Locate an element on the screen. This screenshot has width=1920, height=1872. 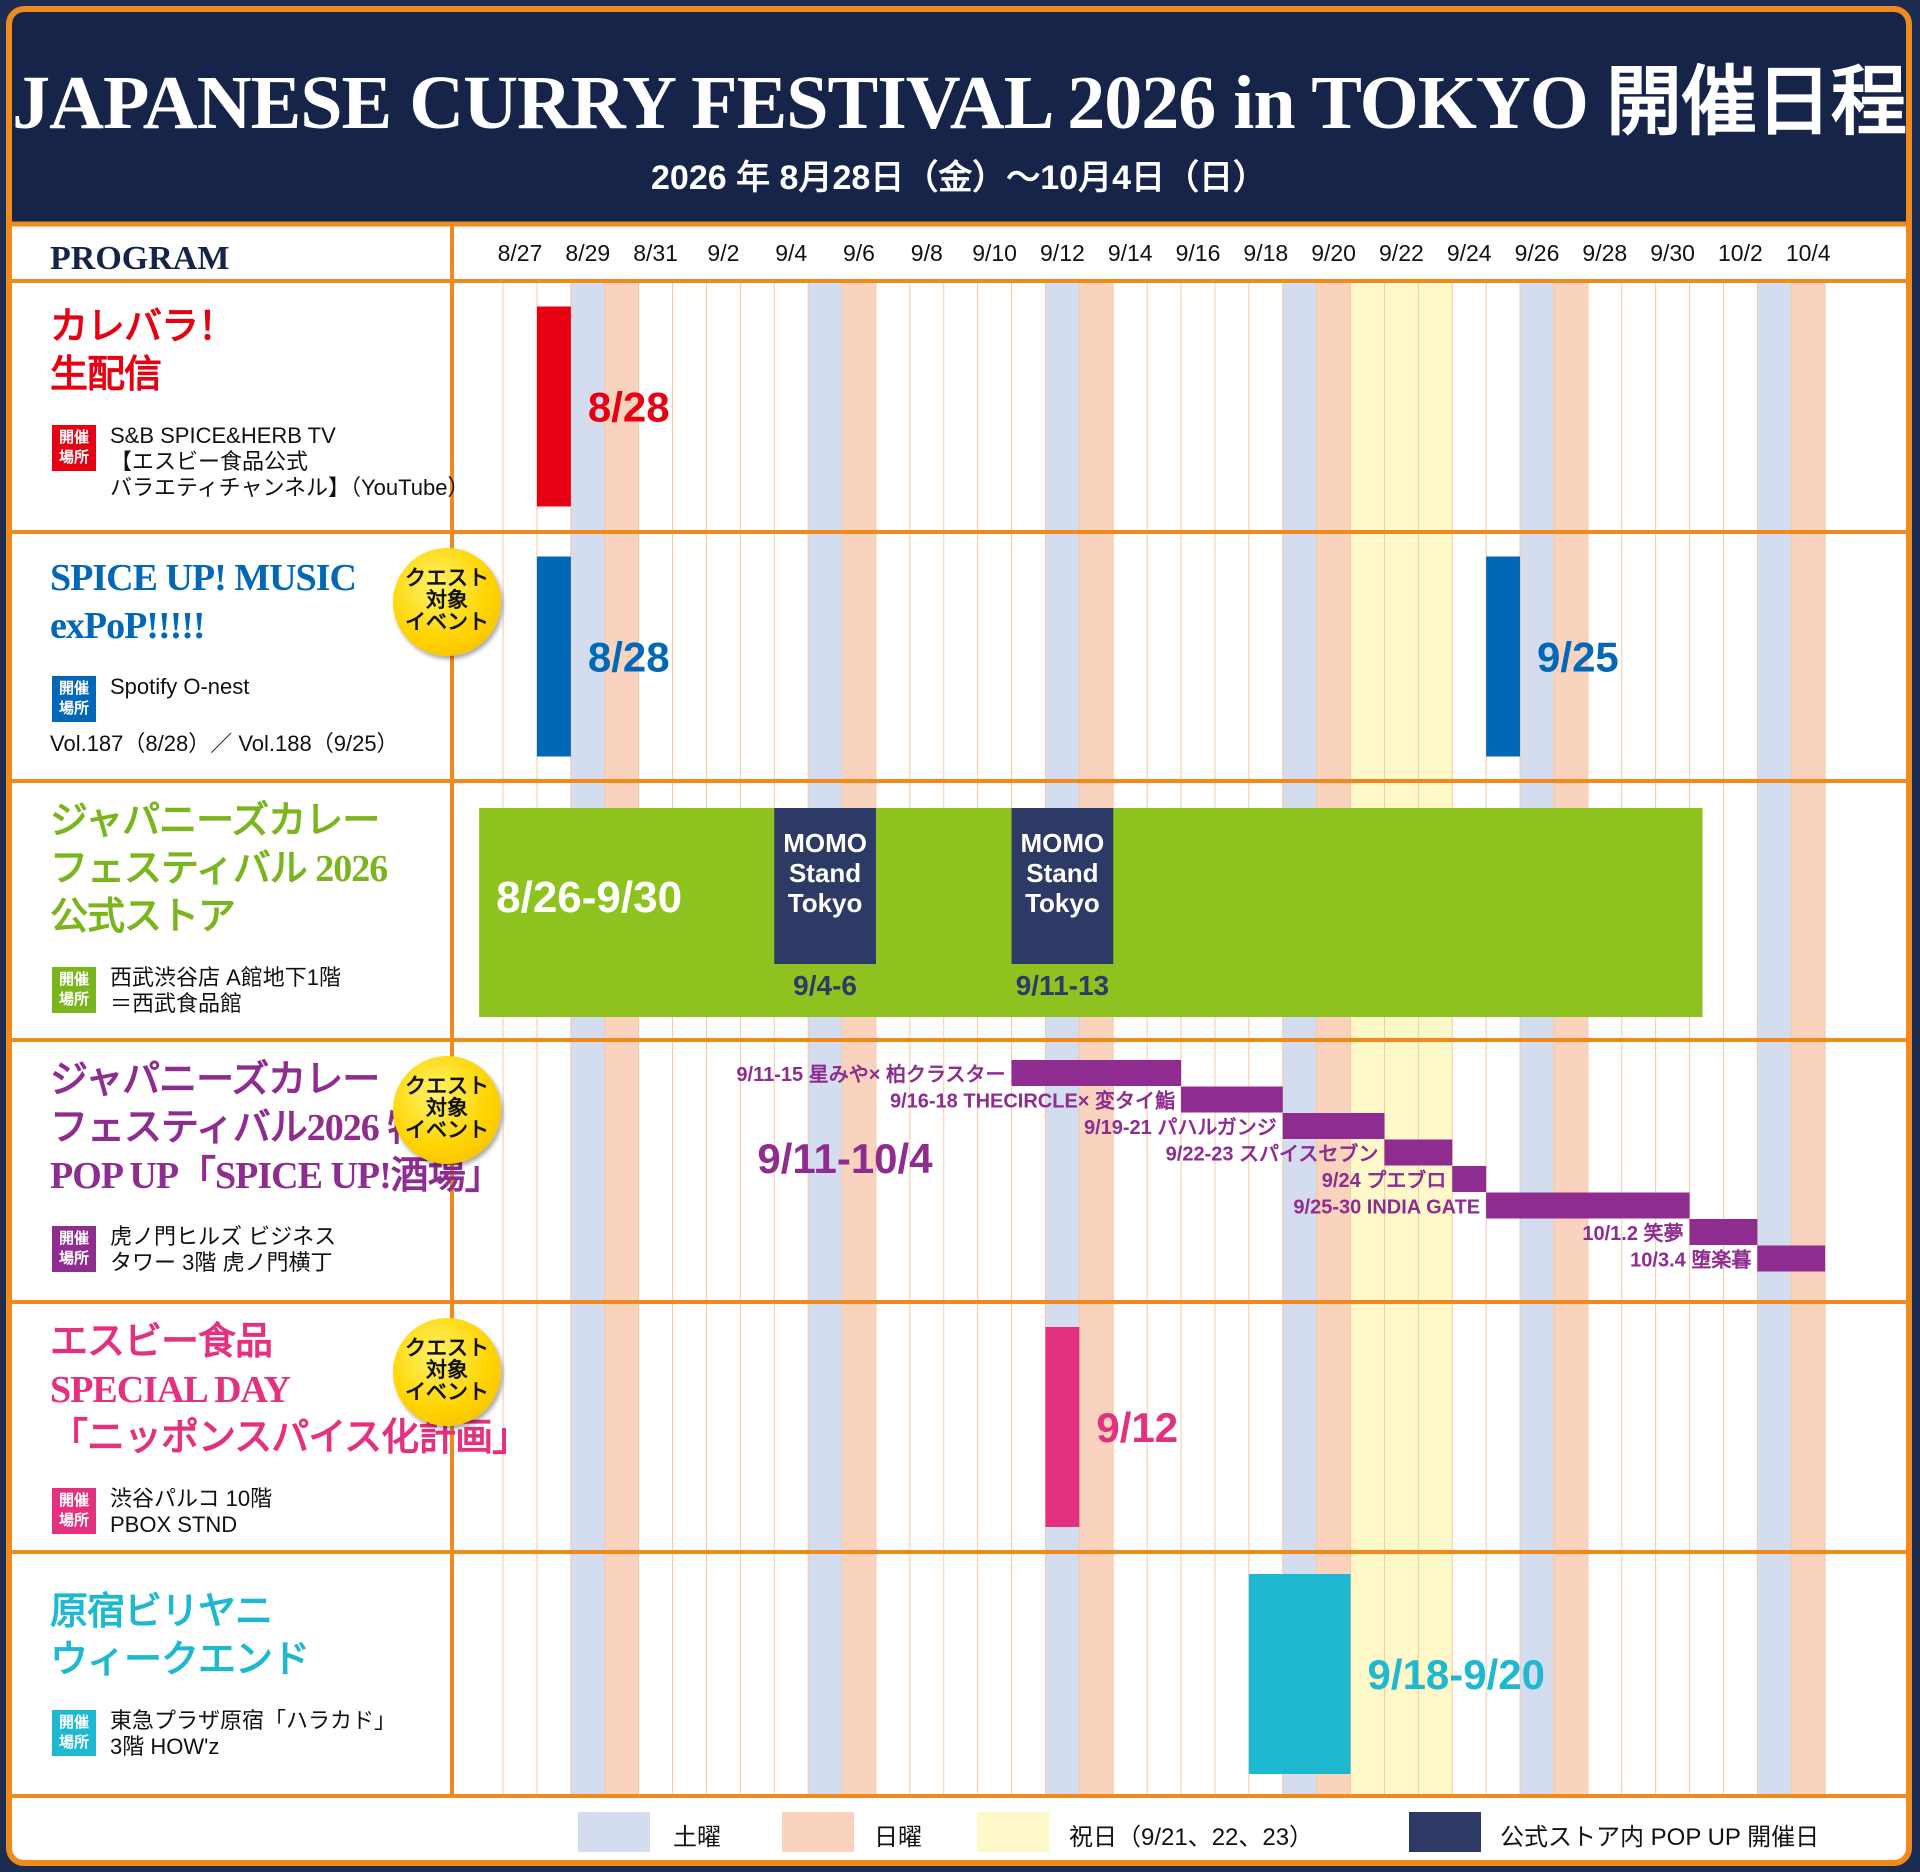
legend-swatch-sunday is located at coordinates (818, 1832).